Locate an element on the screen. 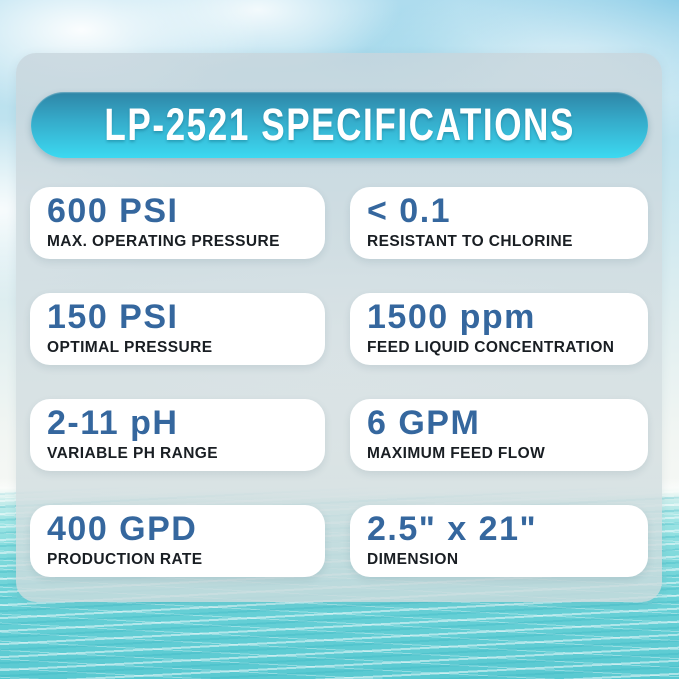 The image size is (679, 679). spec-value: 6 GPM is located at coordinates (424, 423).